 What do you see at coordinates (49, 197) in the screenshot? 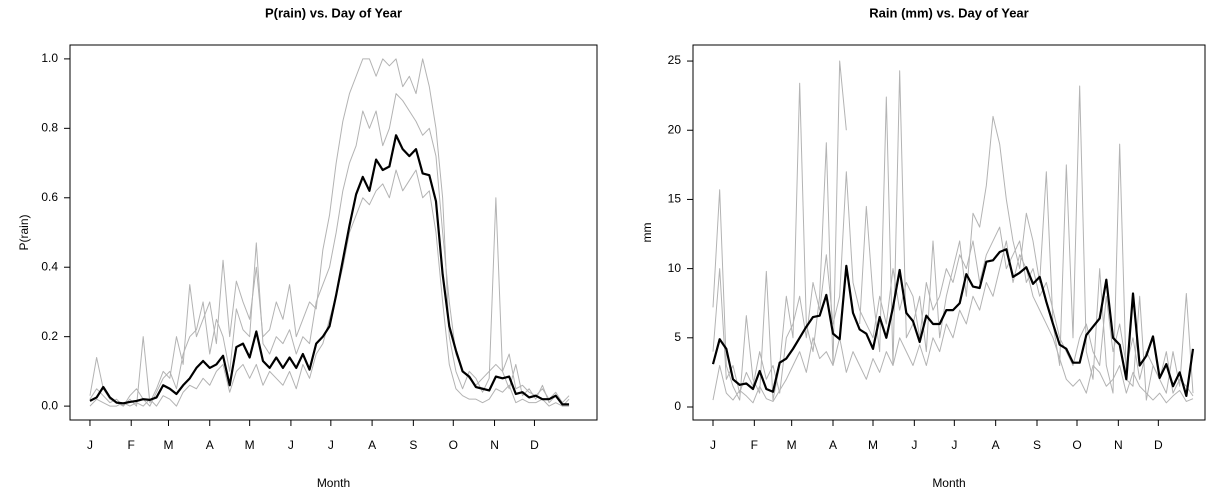
I see `y-tick-label: 0.6` at bounding box center [49, 197].